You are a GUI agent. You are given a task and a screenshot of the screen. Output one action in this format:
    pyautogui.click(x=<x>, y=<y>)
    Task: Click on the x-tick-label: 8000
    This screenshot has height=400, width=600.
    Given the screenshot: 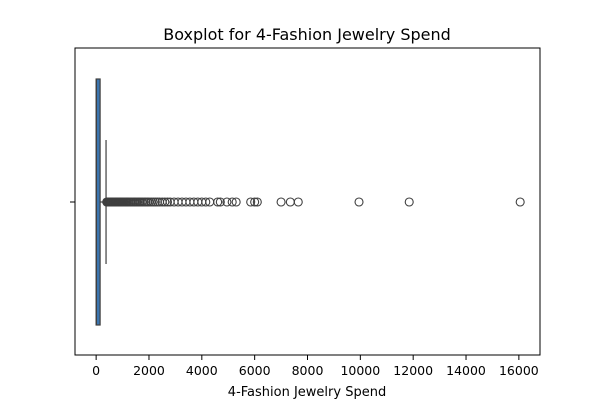 What is the action you would take?
    pyautogui.click(x=308, y=370)
    